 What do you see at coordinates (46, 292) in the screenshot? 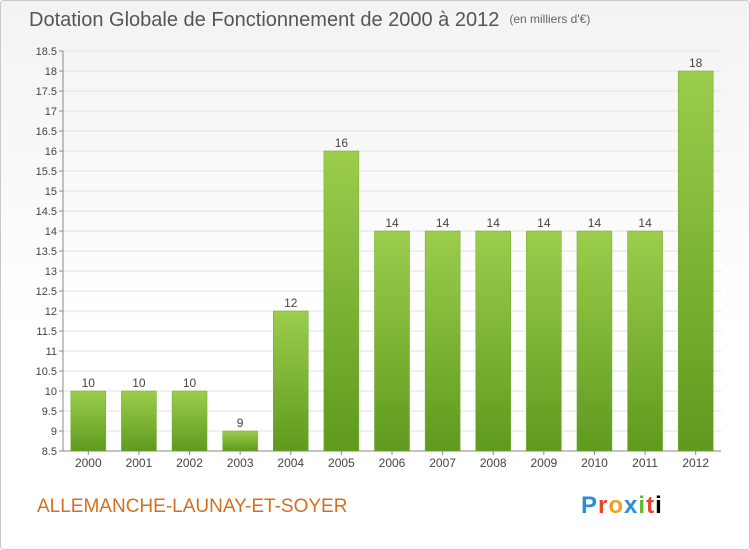
I see `y-tick-label: 12.5` at bounding box center [46, 292].